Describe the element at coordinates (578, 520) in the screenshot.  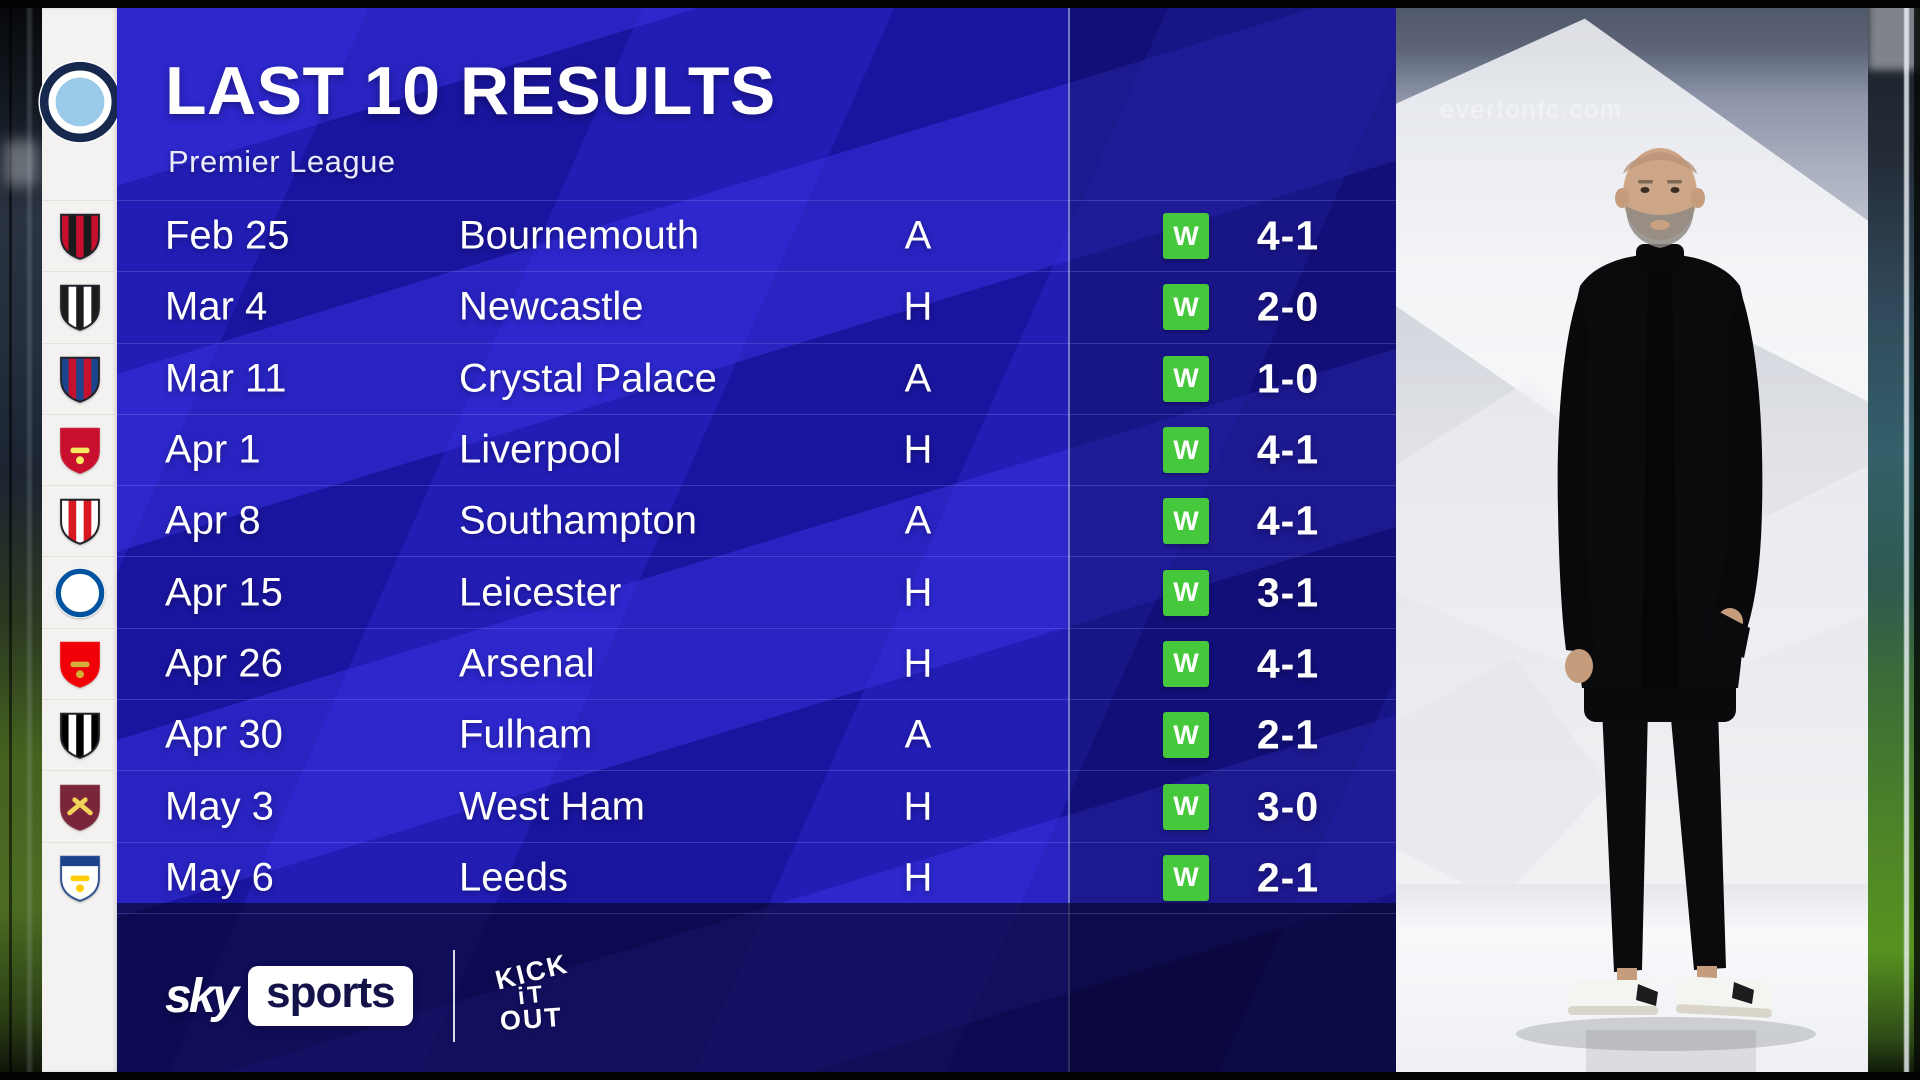
I see `opponent-name: Southampton` at that location.